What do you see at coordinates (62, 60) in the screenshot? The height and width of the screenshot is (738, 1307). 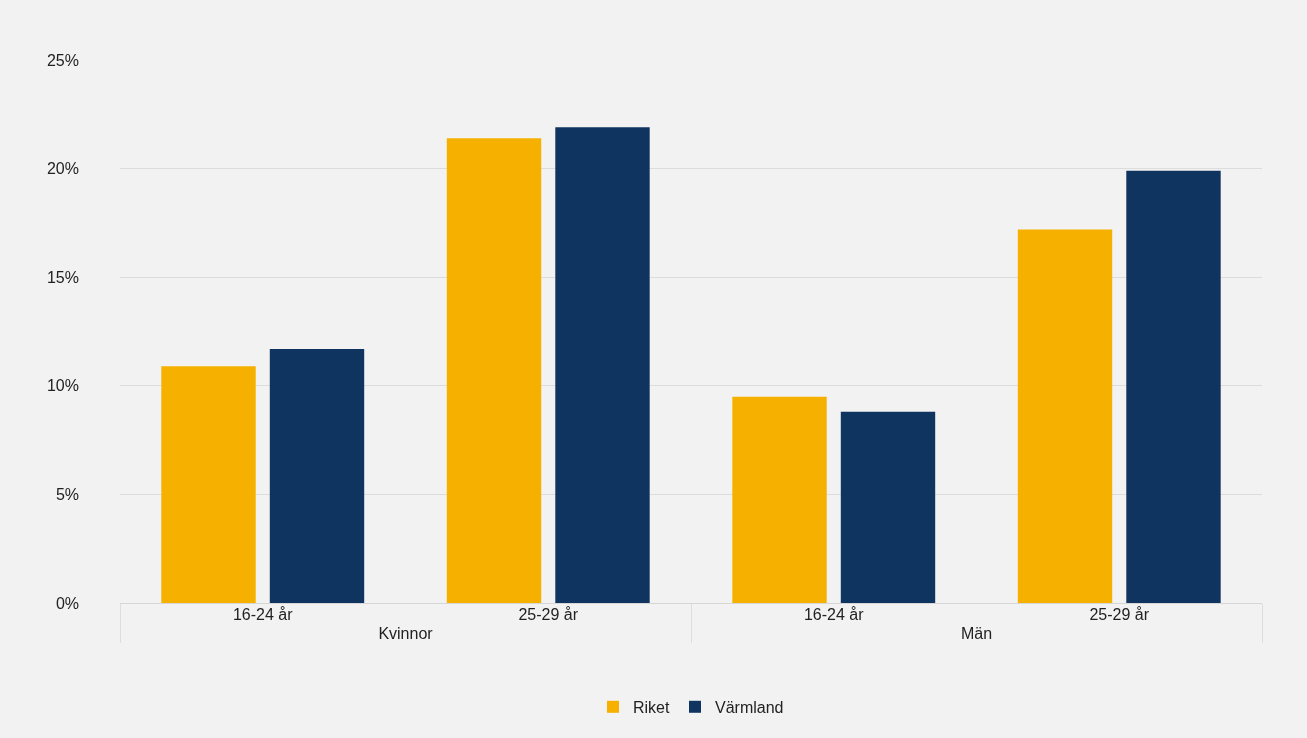 I see `y-tick-label: 25%` at bounding box center [62, 60].